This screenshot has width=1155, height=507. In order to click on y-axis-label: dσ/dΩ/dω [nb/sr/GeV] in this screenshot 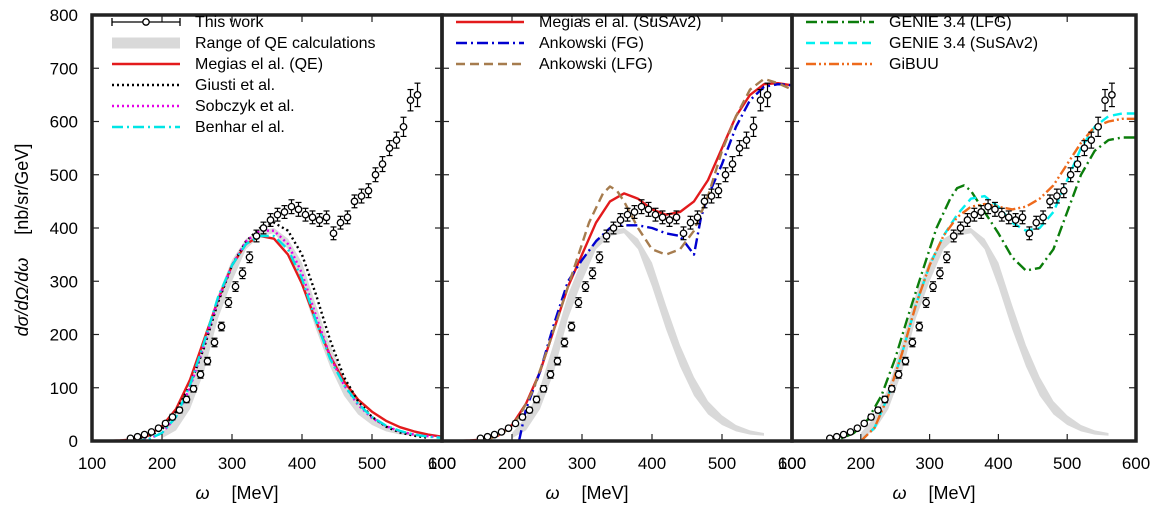, I will do `click(22, 240)`.